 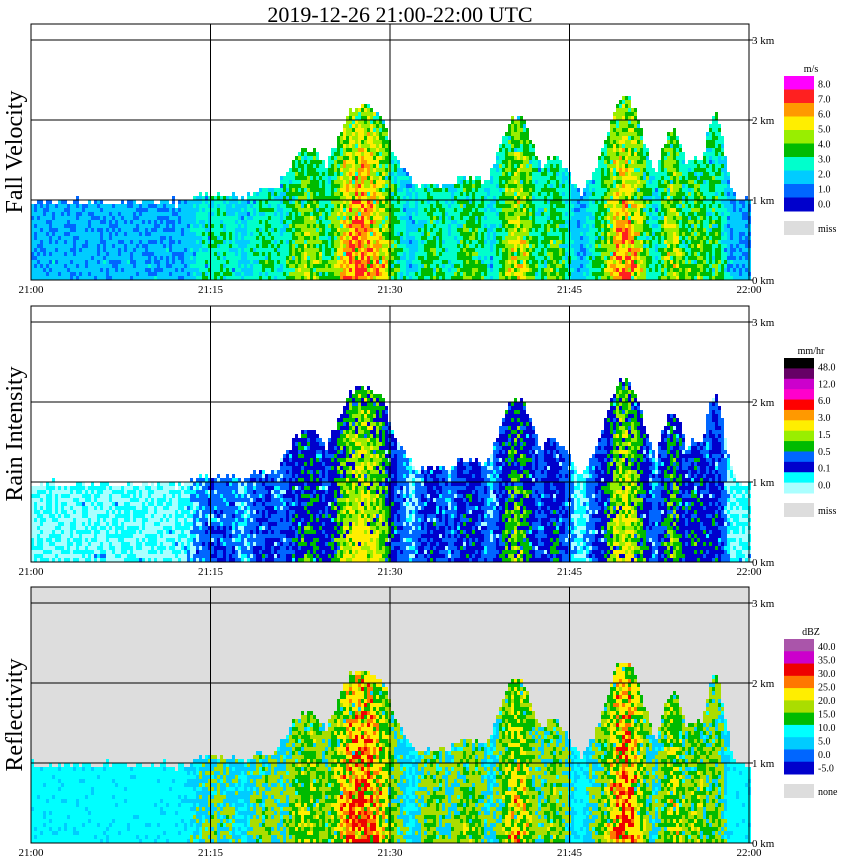 What do you see at coordinates (811, 632) in the screenshot?
I see `legend-unit: dBZ` at bounding box center [811, 632].